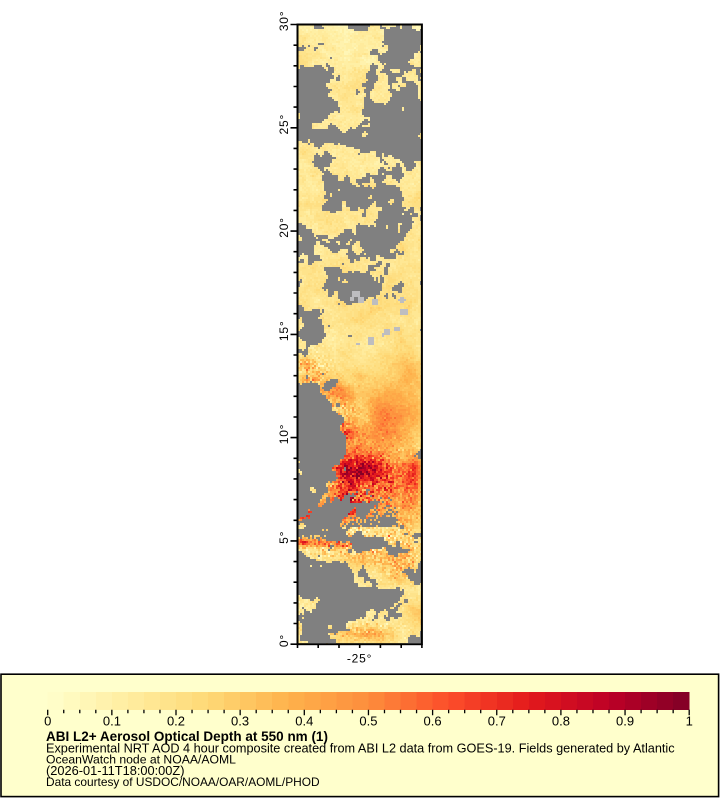 The width and height of the screenshot is (720, 800). I want to click on svg-text: 0.1, so click(112, 721).